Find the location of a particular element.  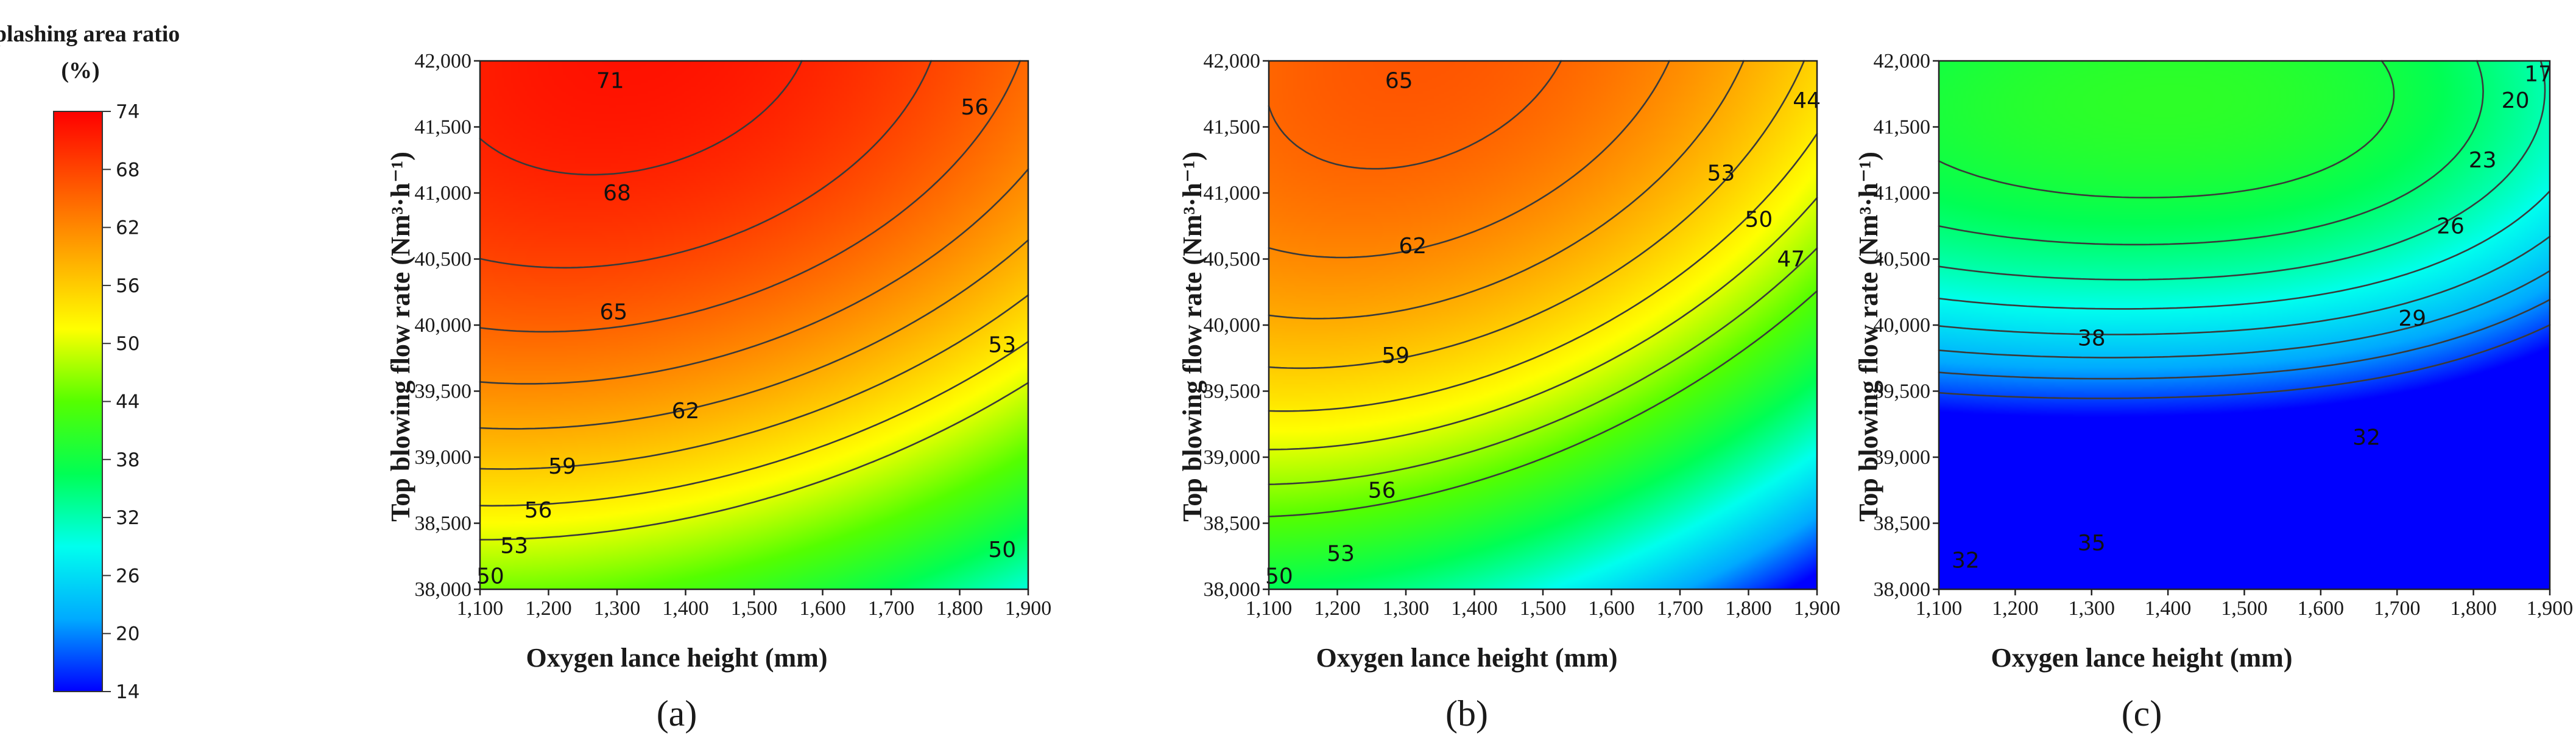

panel-b-ylabel: Top blowing flow rate (Nm³·h⁻¹) is located at coordinates (1192, 337).